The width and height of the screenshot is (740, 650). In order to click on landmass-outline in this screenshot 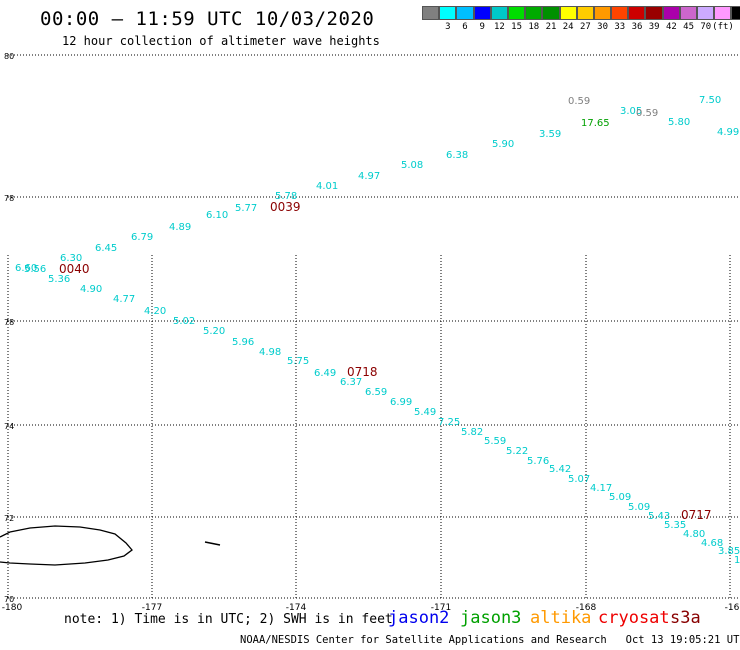, I will do `click(66, 545)`.